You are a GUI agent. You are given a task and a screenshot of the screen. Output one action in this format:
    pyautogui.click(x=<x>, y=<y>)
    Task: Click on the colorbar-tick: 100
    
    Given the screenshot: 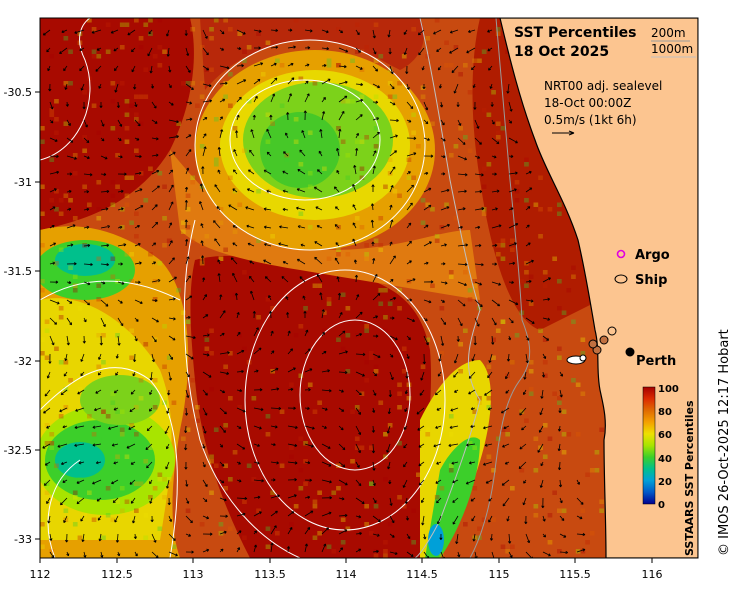 What is the action you would take?
    pyautogui.click(x=668, y=389)
    